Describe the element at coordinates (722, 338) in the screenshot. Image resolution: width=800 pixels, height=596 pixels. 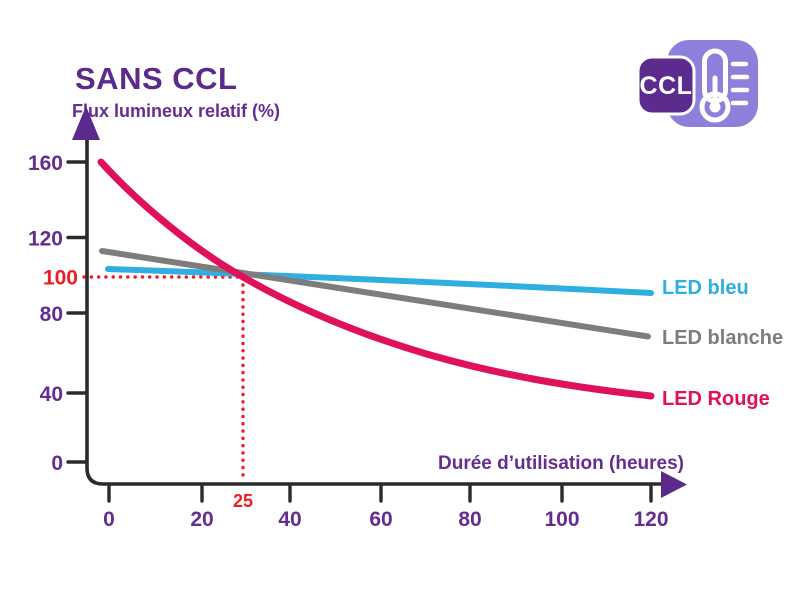
I see `legend-led-blanche: LED blanche` at that location.